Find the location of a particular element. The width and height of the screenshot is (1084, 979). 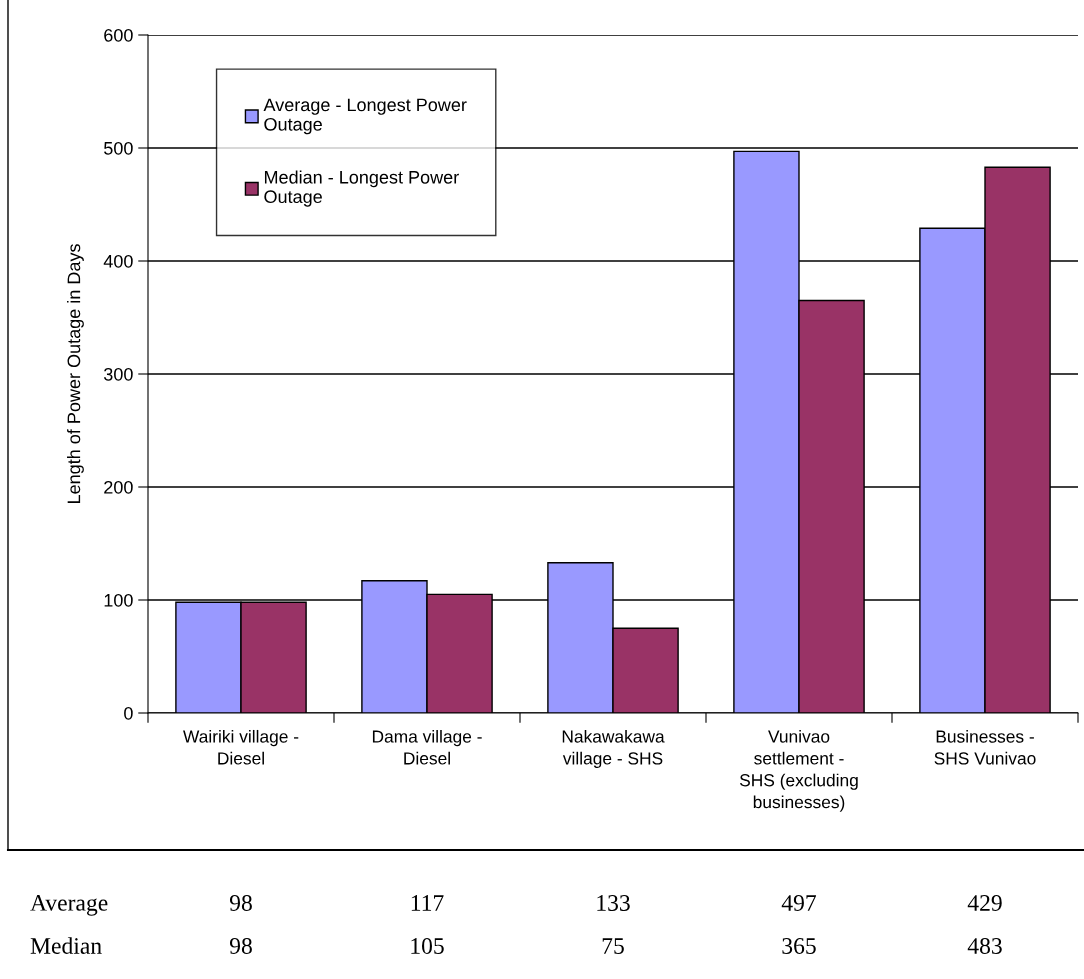

y-tick-label: 400 is located at coordinates (118, 261).